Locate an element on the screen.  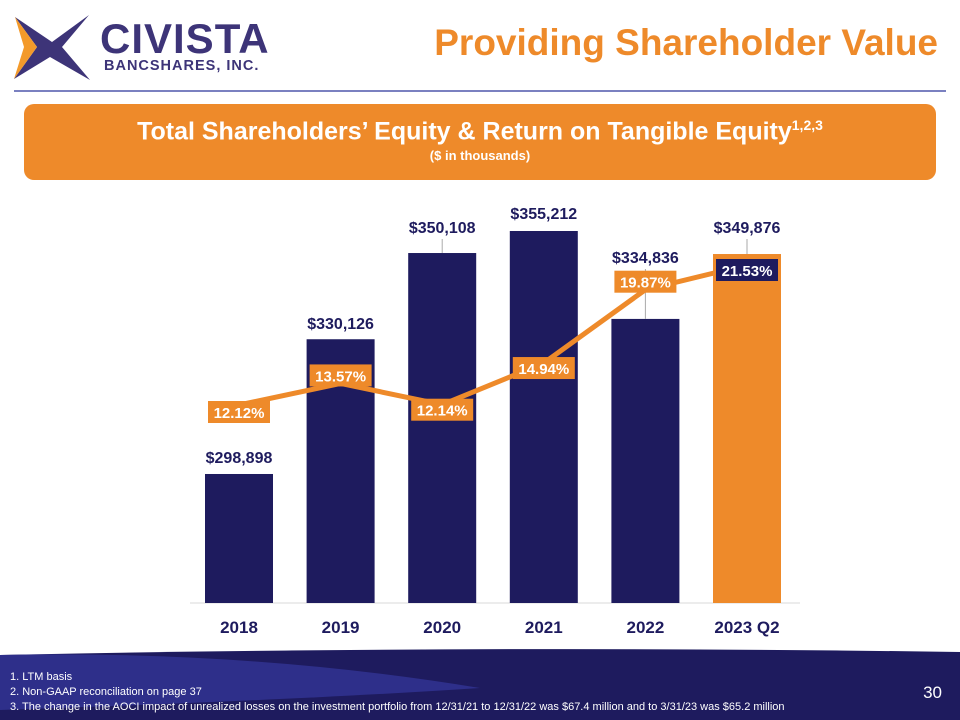
x-tick-label: 2022 is located at coordinates (645, 627).